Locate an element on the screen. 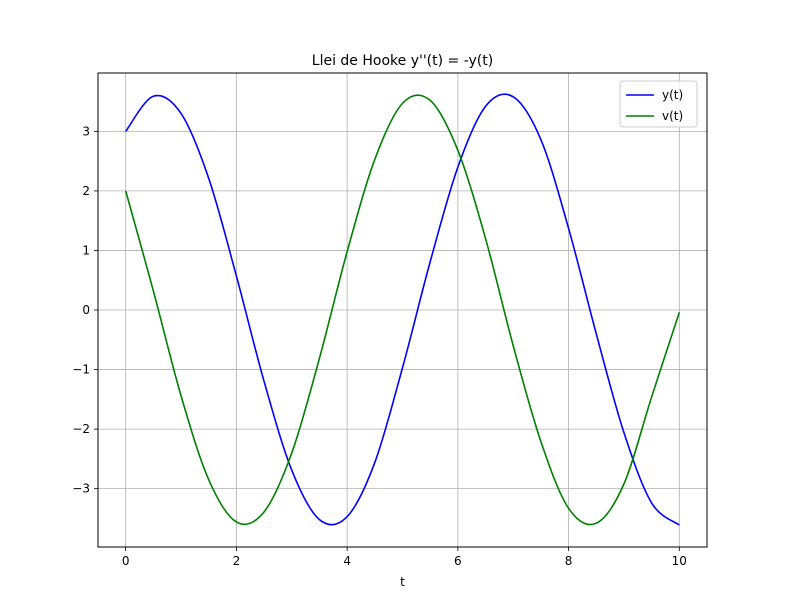 The width and height of the screenshot is (785, 613). y-tick-label: 1 is located at coordinates (86, 250).